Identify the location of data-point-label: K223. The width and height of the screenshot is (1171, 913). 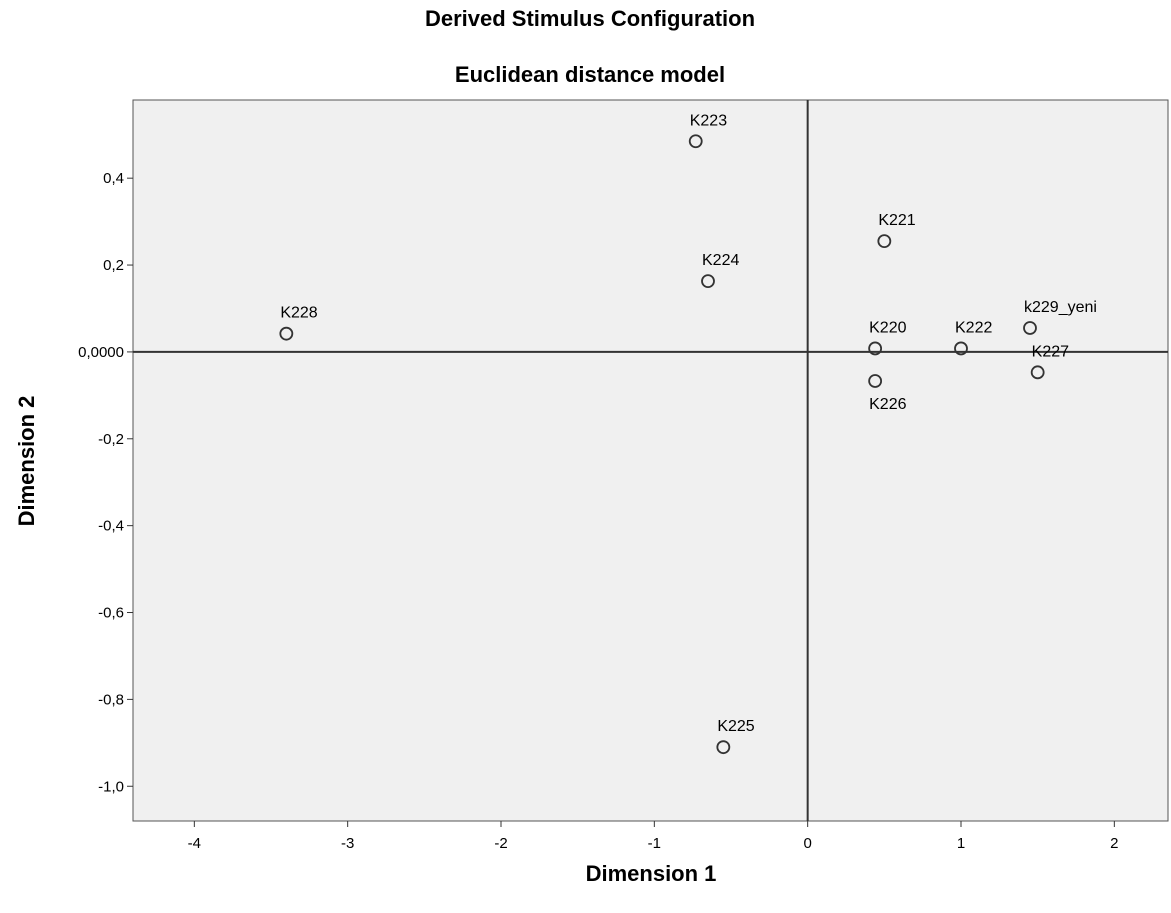
(708, 120).